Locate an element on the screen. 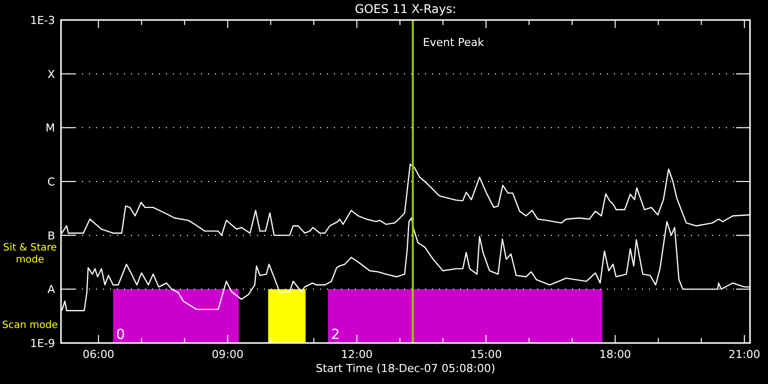 This screenshot has width=768, height=384. y-tick-label: X is located at coordinates (51, 74).